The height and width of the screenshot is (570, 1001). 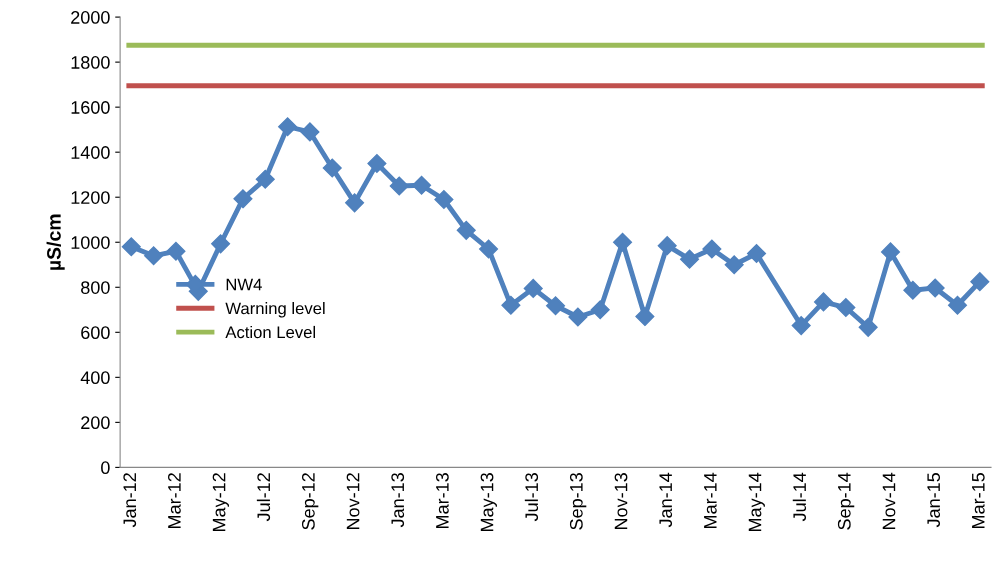 What do you see at coordinates (244, 284) in the screenshot?
I see `legend-label: NW4` at bounding box center [244, 284].